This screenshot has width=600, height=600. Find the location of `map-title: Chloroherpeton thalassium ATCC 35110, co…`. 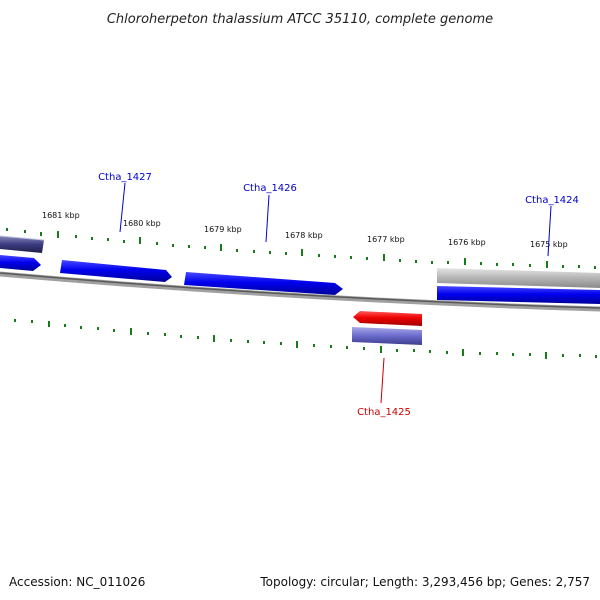

map-title: Chloroherpeton thalassium ATCC 35110, co… is located at coordinates (300, 19).